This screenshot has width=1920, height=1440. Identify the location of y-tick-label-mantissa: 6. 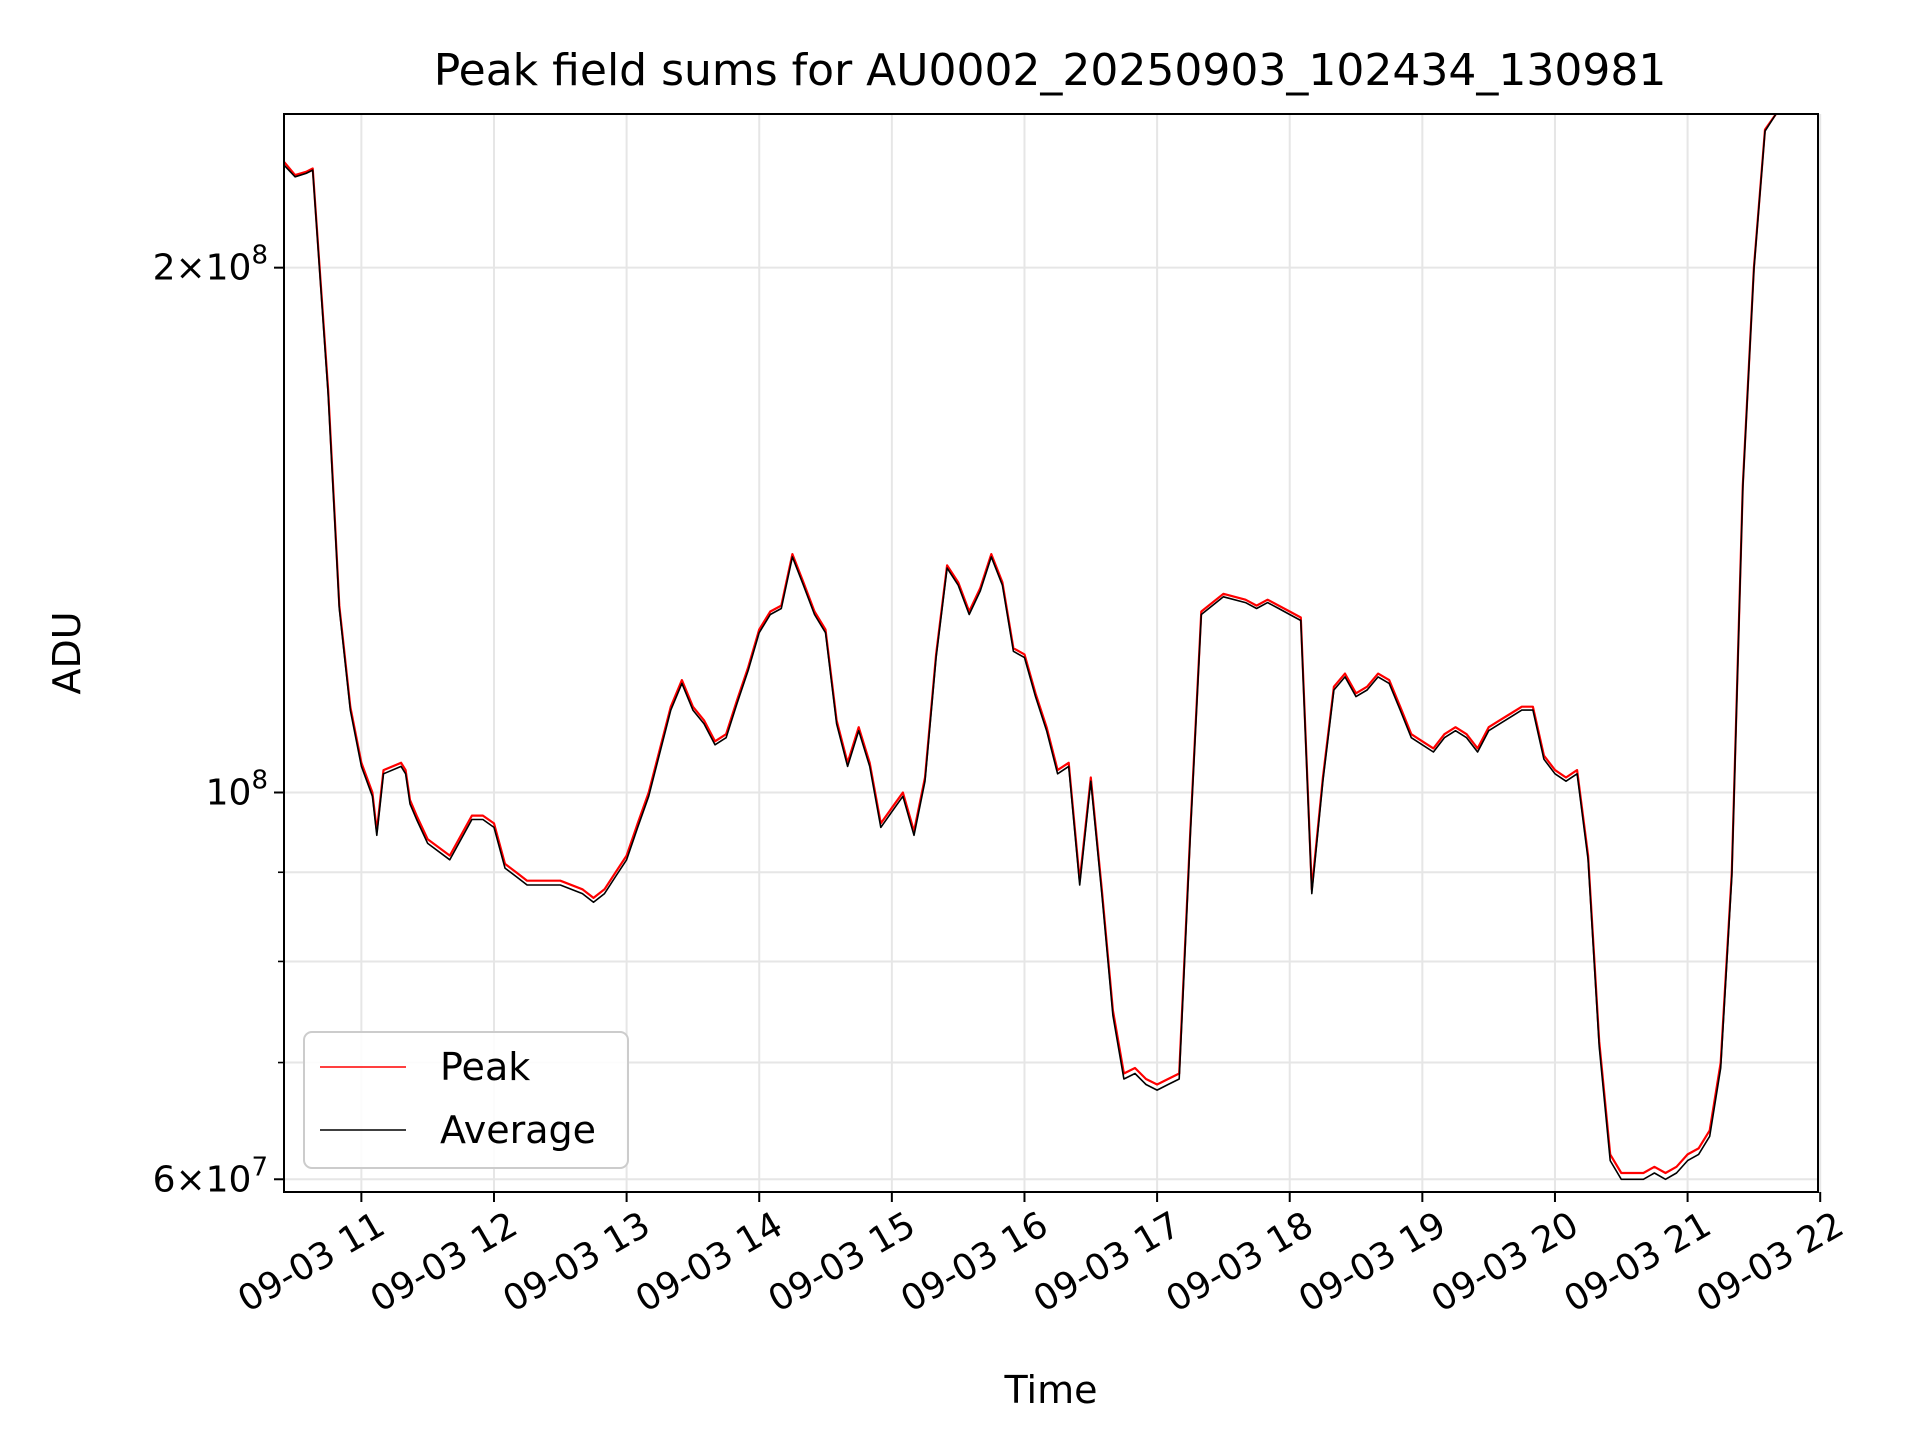
(164, 1179).